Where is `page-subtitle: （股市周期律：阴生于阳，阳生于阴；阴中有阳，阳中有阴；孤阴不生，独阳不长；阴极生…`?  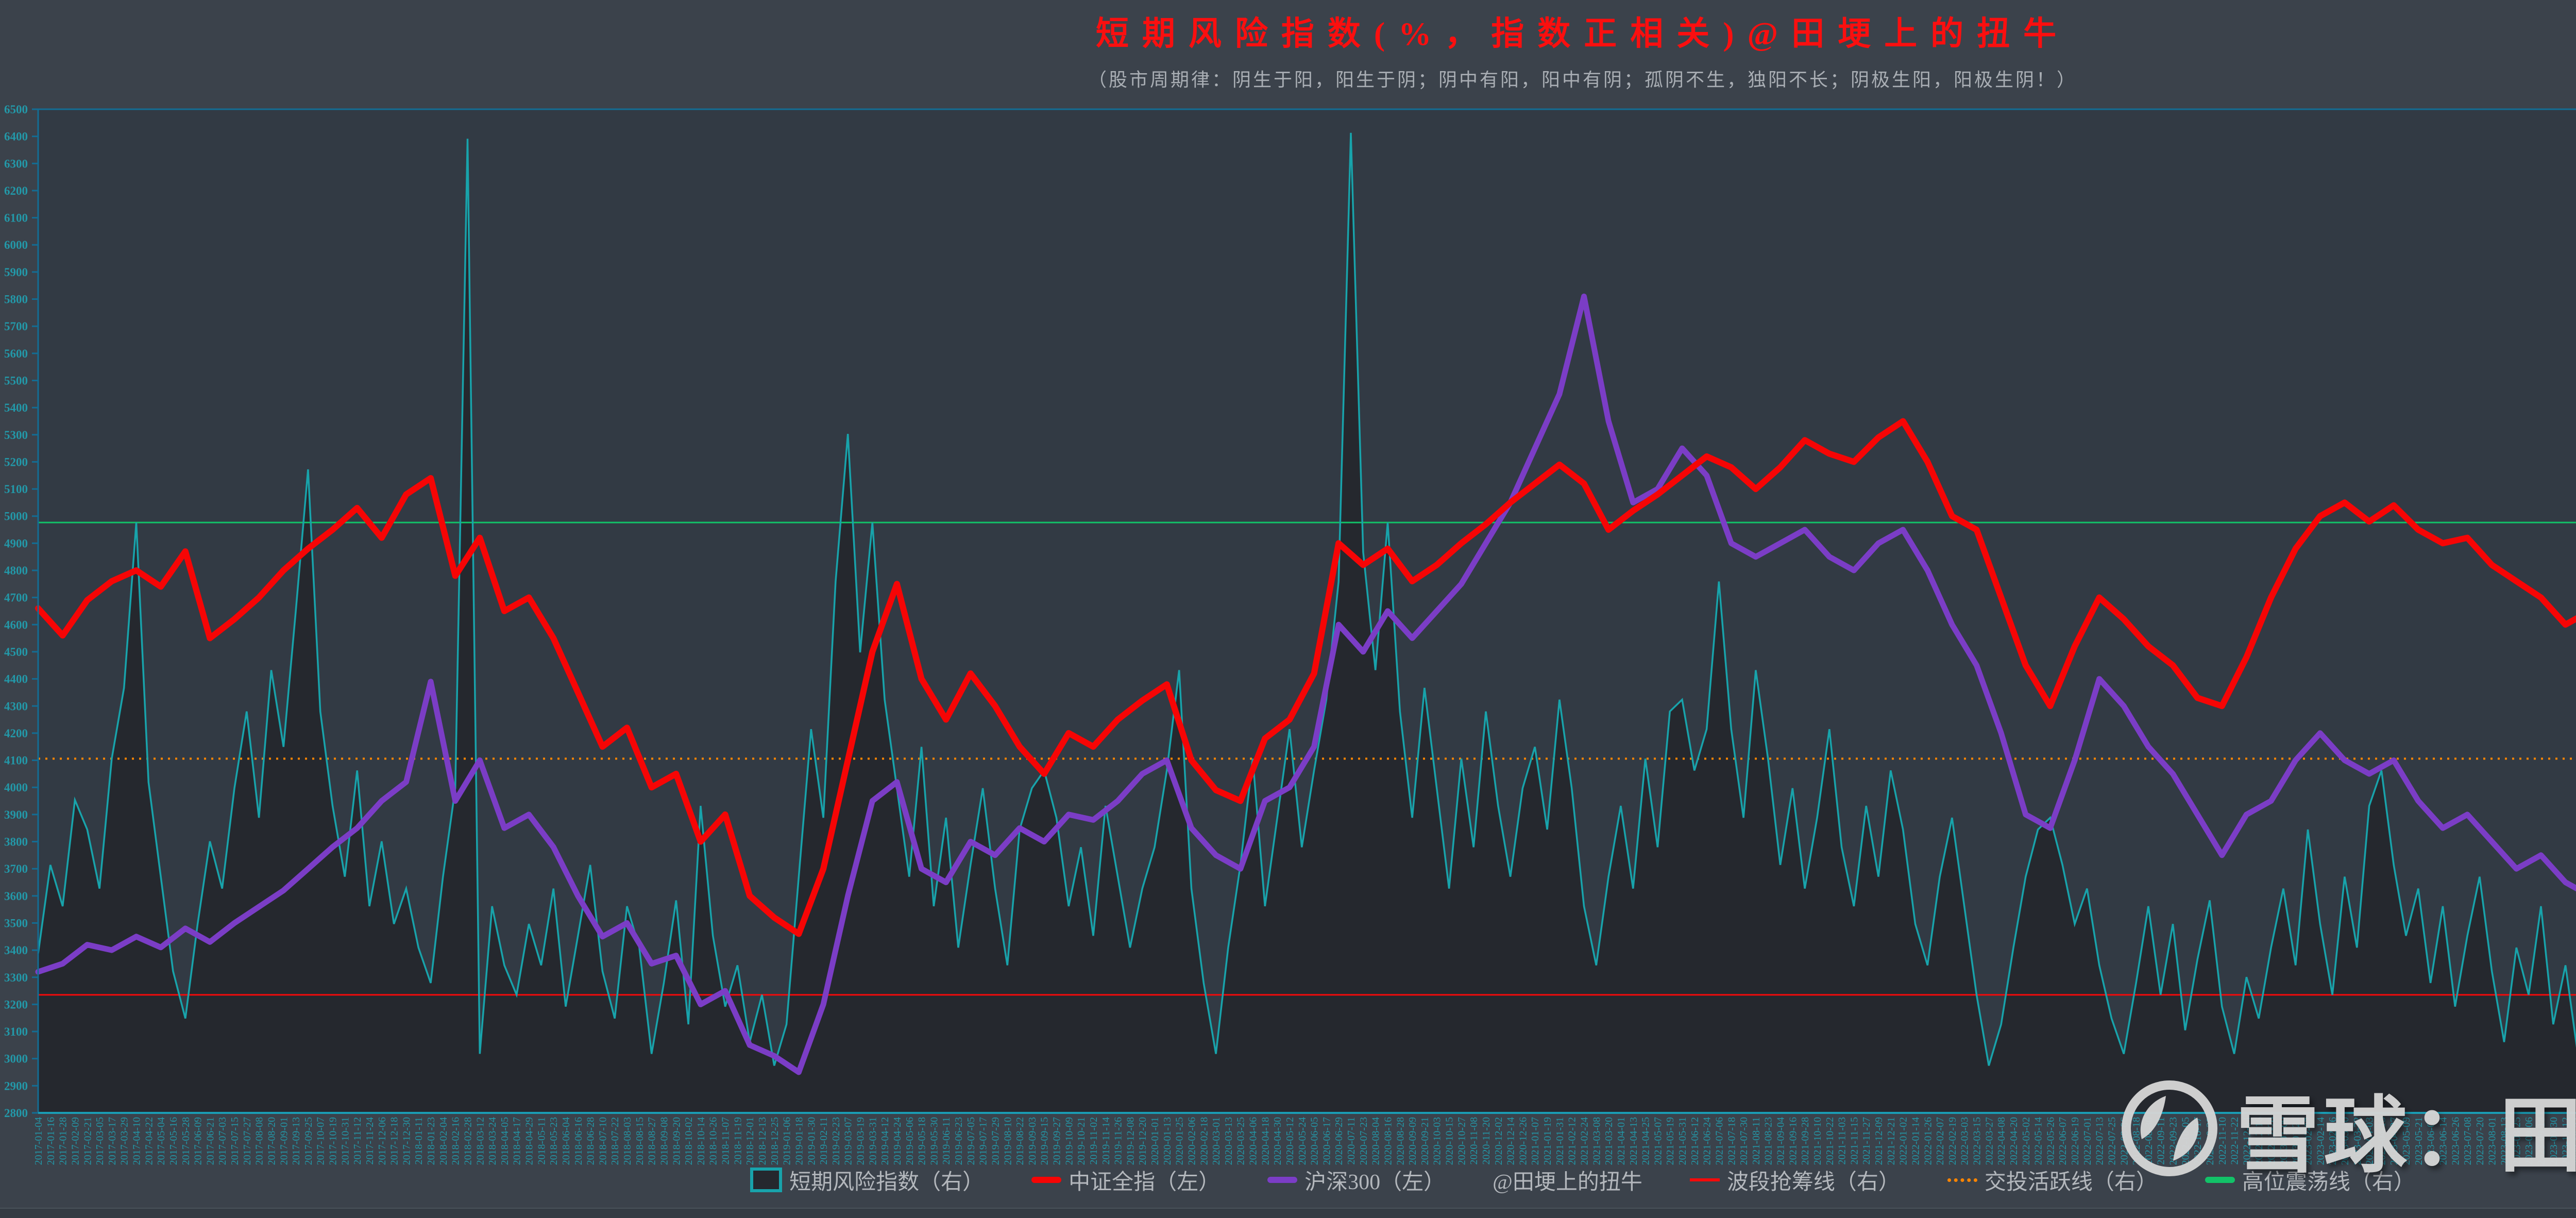 page-subtitle: （股市周期律：阴生于阳，阳生于阴；阴中有阳，阳中有阴；孤阴不生，独阳不长；阴极生… is located at coordinates (1582, 80).